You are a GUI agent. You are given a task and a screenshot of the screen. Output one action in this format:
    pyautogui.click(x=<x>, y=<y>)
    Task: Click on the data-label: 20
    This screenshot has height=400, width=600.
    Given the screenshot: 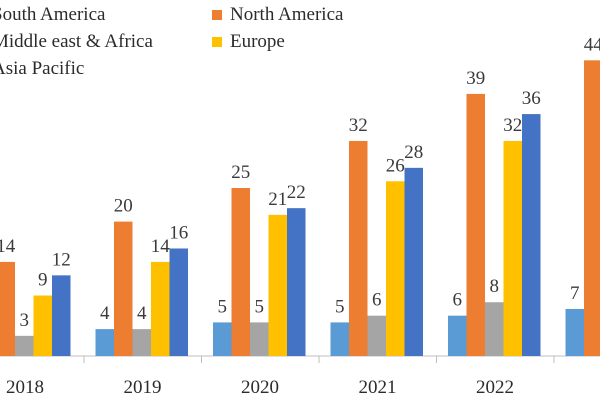 What is the action you would take?
    pyautogui.click(x=123, y=206)
    